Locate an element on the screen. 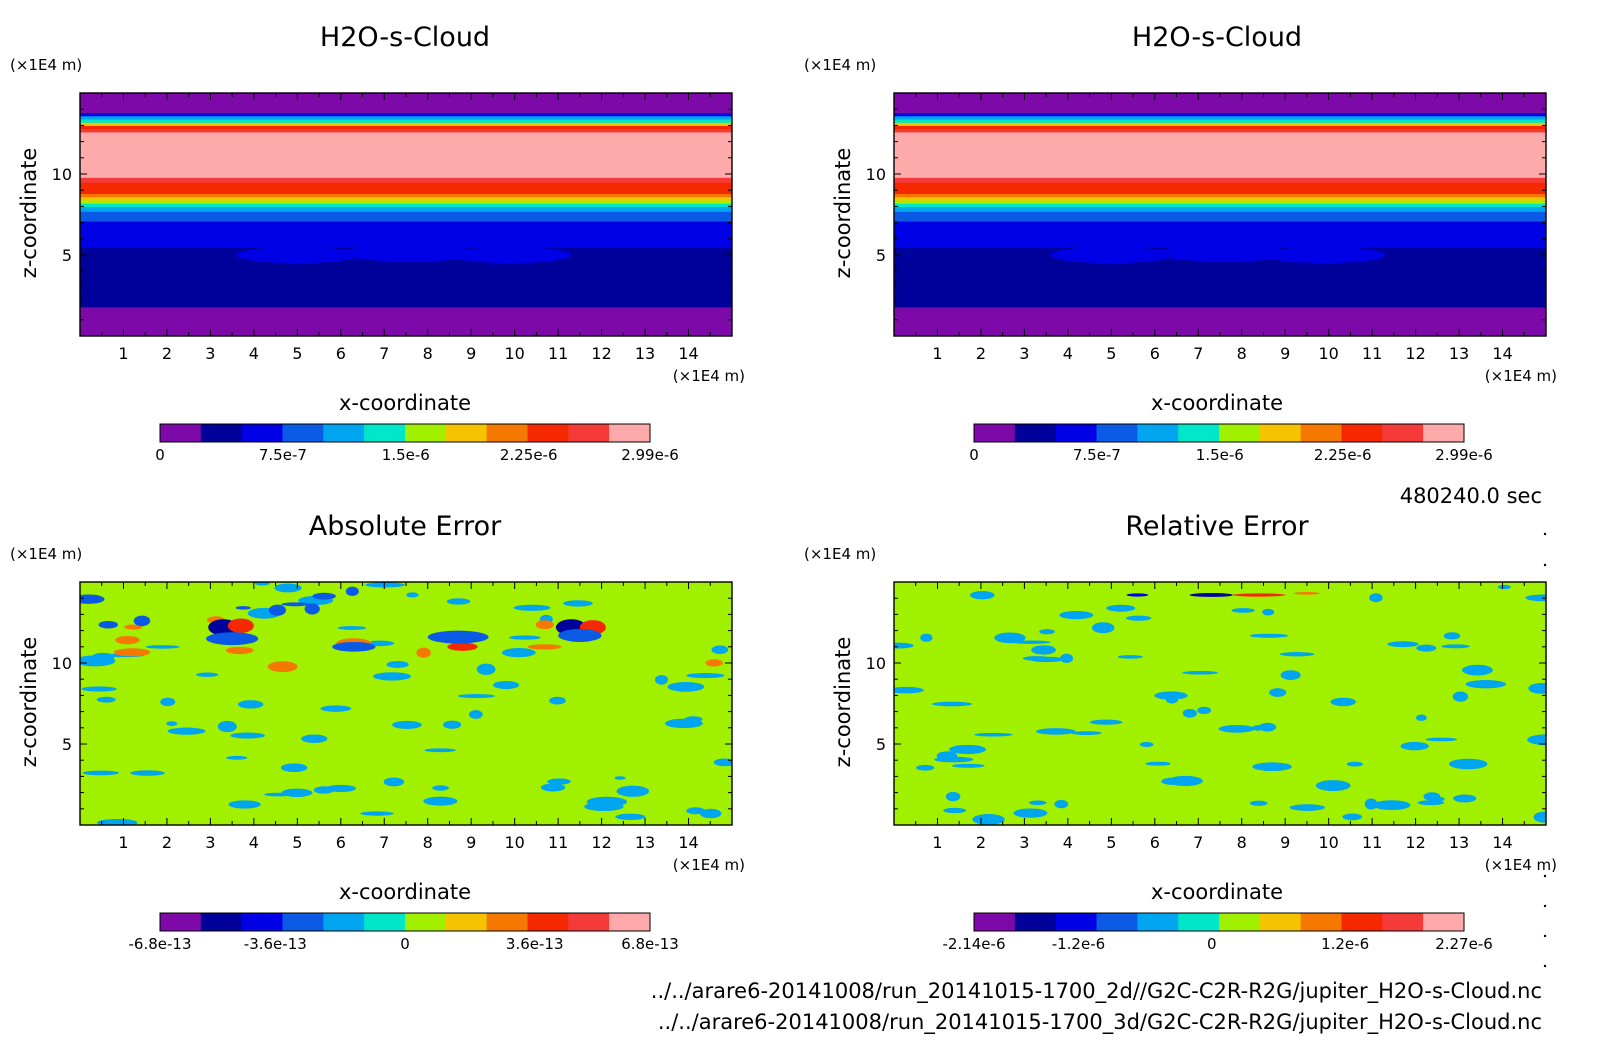  panel-title: H2O-s-Cloud is located at coordinates (1217, 37).